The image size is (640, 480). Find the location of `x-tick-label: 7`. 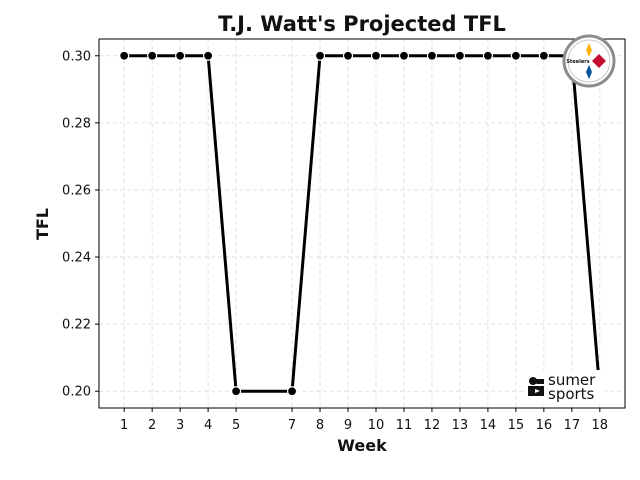

x-tick-label: 7 is located at coordinates (292, 425).